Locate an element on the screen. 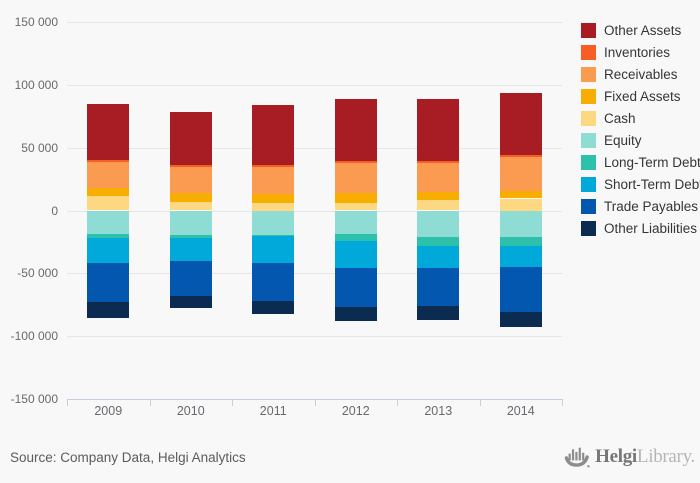  legend-label: Short-Term Debt is located at coordinates (652, 184).